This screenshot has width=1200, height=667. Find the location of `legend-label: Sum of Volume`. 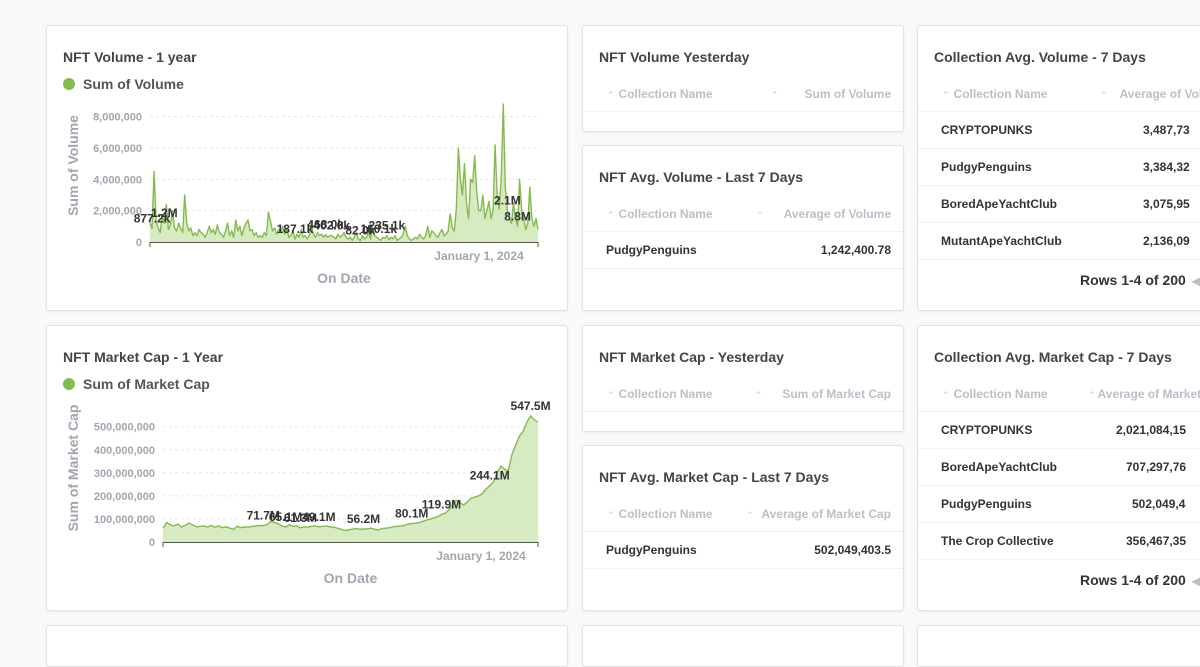

legend-label: Sum of Volume is located at coordinates (133, 84).